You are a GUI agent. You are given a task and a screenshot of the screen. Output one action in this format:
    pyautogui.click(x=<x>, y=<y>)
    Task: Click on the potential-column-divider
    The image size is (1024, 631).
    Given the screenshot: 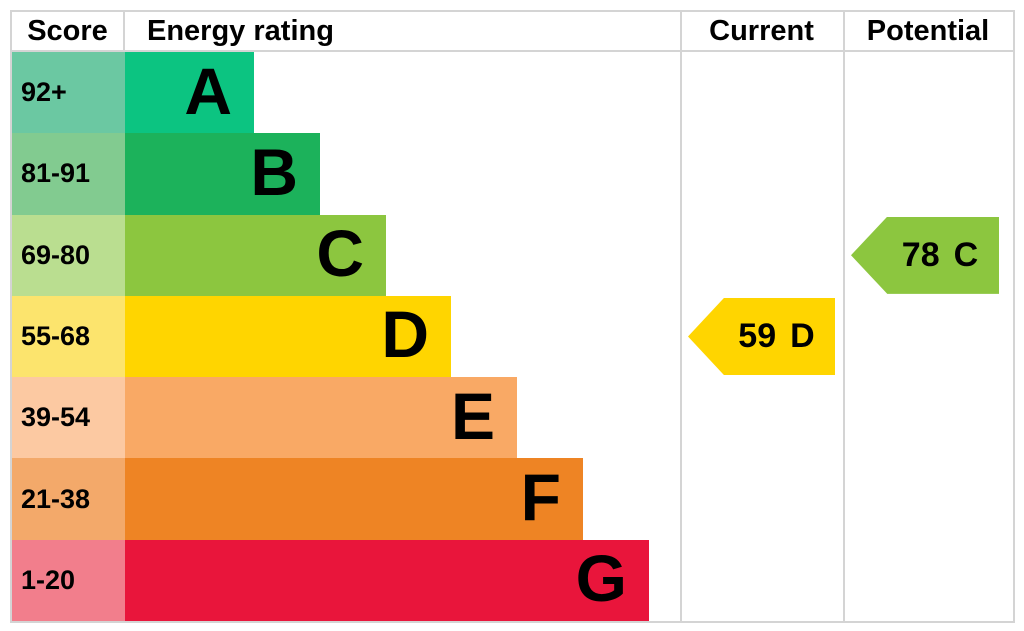 What is the action you would take?
    pyautogui.click(x=844, y=316)
    